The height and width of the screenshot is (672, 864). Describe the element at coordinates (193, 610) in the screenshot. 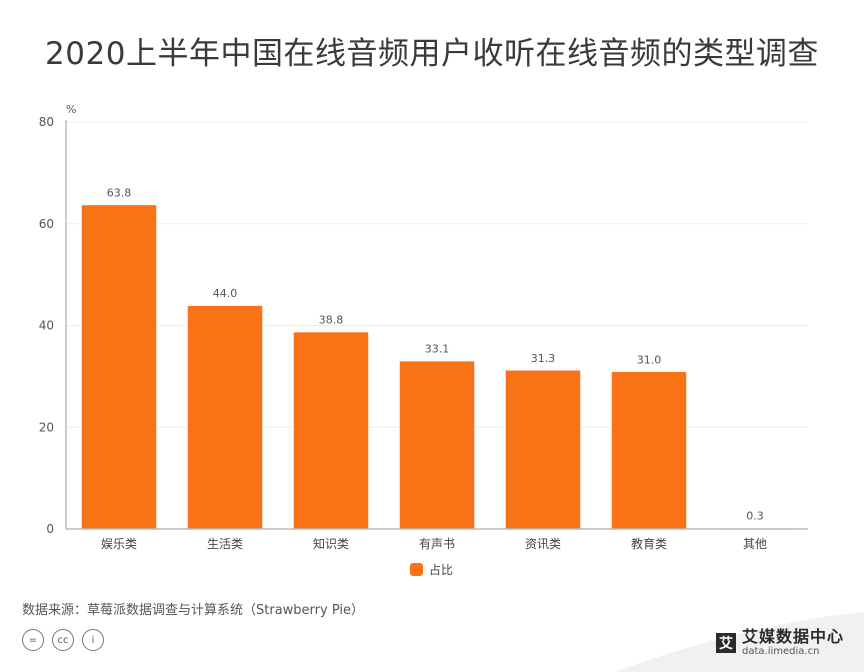

I see `source-note: 数据来源：草莓派数据调查与计算系统（Strawberry Pie）` at that location.